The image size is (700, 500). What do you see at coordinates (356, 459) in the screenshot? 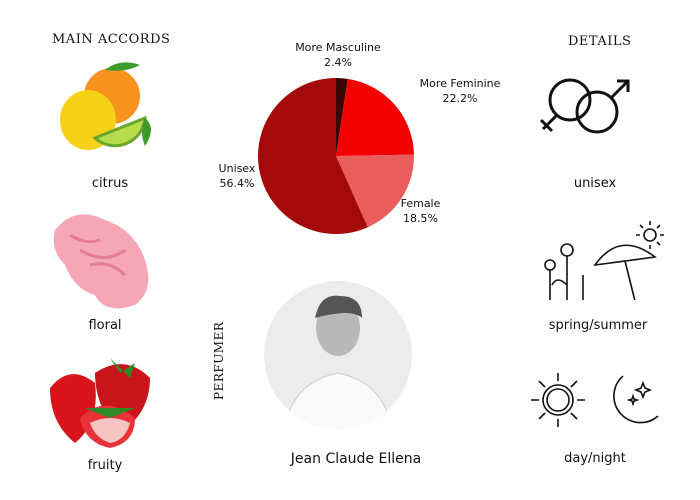
I see `perfumer-name: Jean Claude Ellena` at bounding box center [356, 459].